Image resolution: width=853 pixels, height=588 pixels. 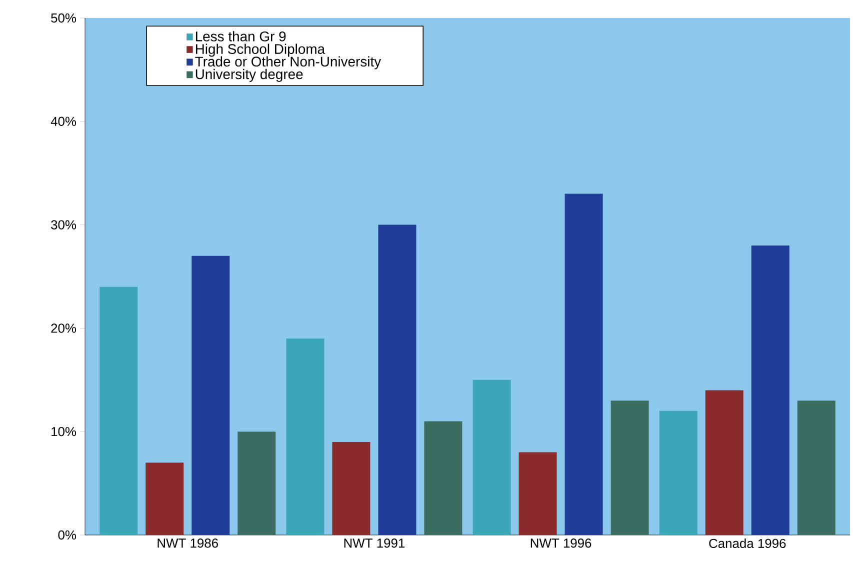 What do you see at coordinates (64, 431) in the screenshot?
I see `y-tick-label: 10%` at bounding box center [64, 431].